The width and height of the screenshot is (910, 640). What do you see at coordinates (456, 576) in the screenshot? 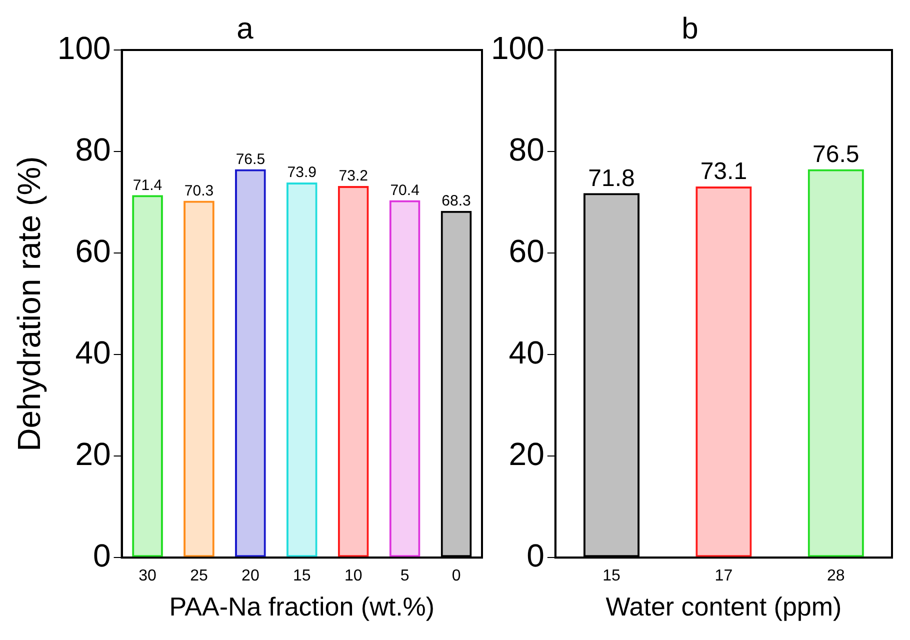
I see `x-tick-label: 0` at bounding box center [456, 576].